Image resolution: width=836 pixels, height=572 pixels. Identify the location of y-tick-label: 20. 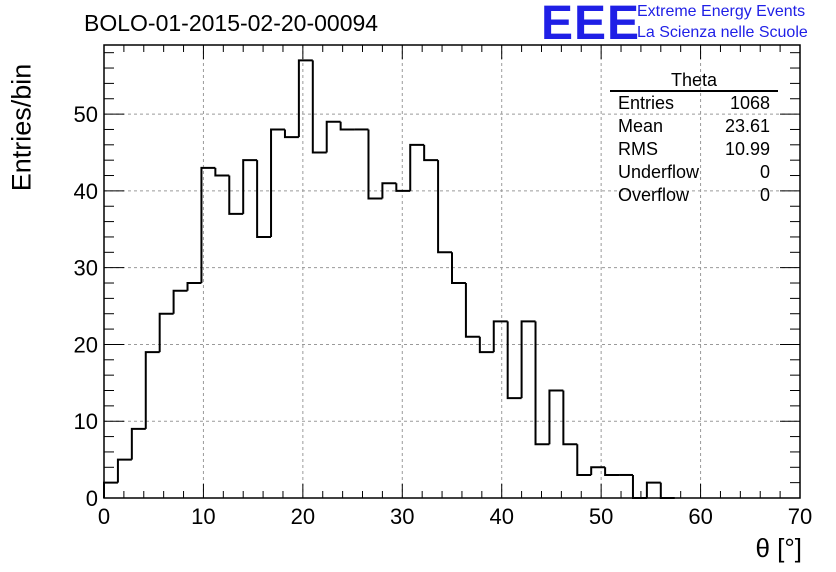
(86, 344).